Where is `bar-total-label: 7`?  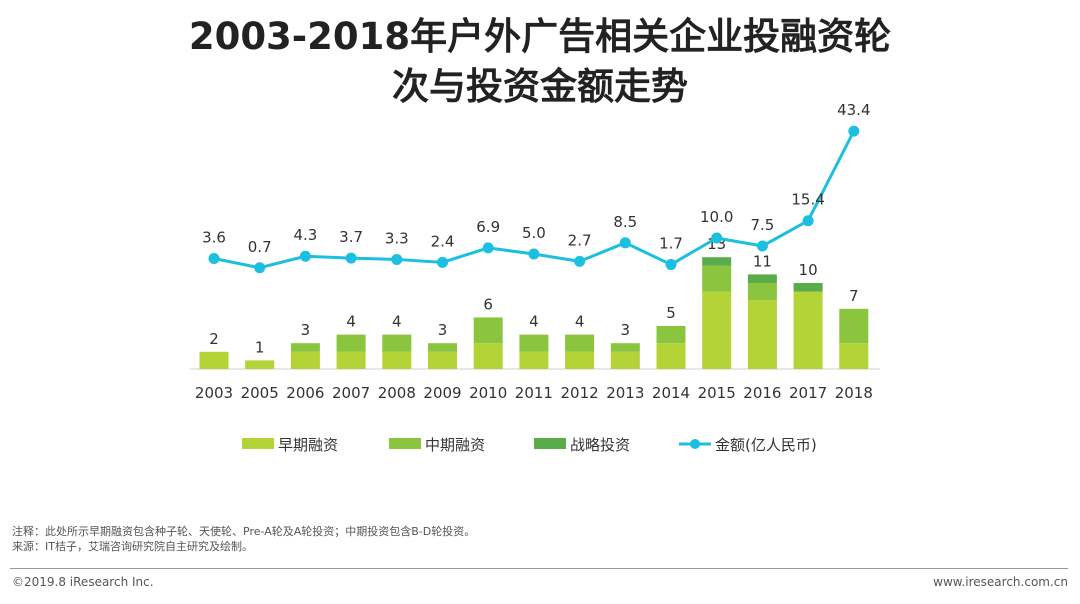
bar-total-label: 7 is located at coordinates (854, 296).